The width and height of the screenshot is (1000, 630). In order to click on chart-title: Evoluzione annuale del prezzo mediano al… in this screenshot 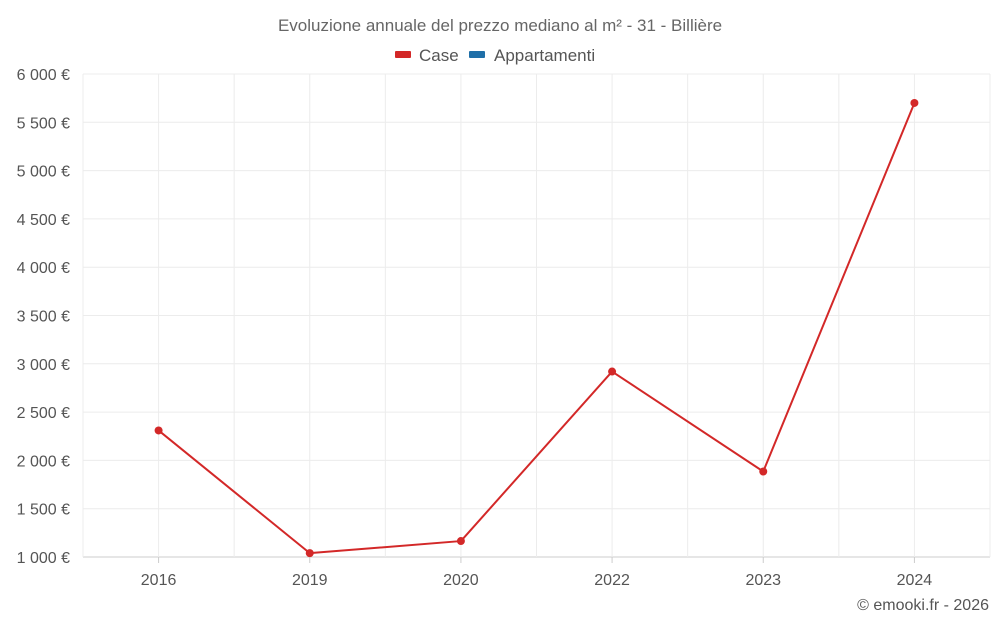, I will do `click(500, 25)`.